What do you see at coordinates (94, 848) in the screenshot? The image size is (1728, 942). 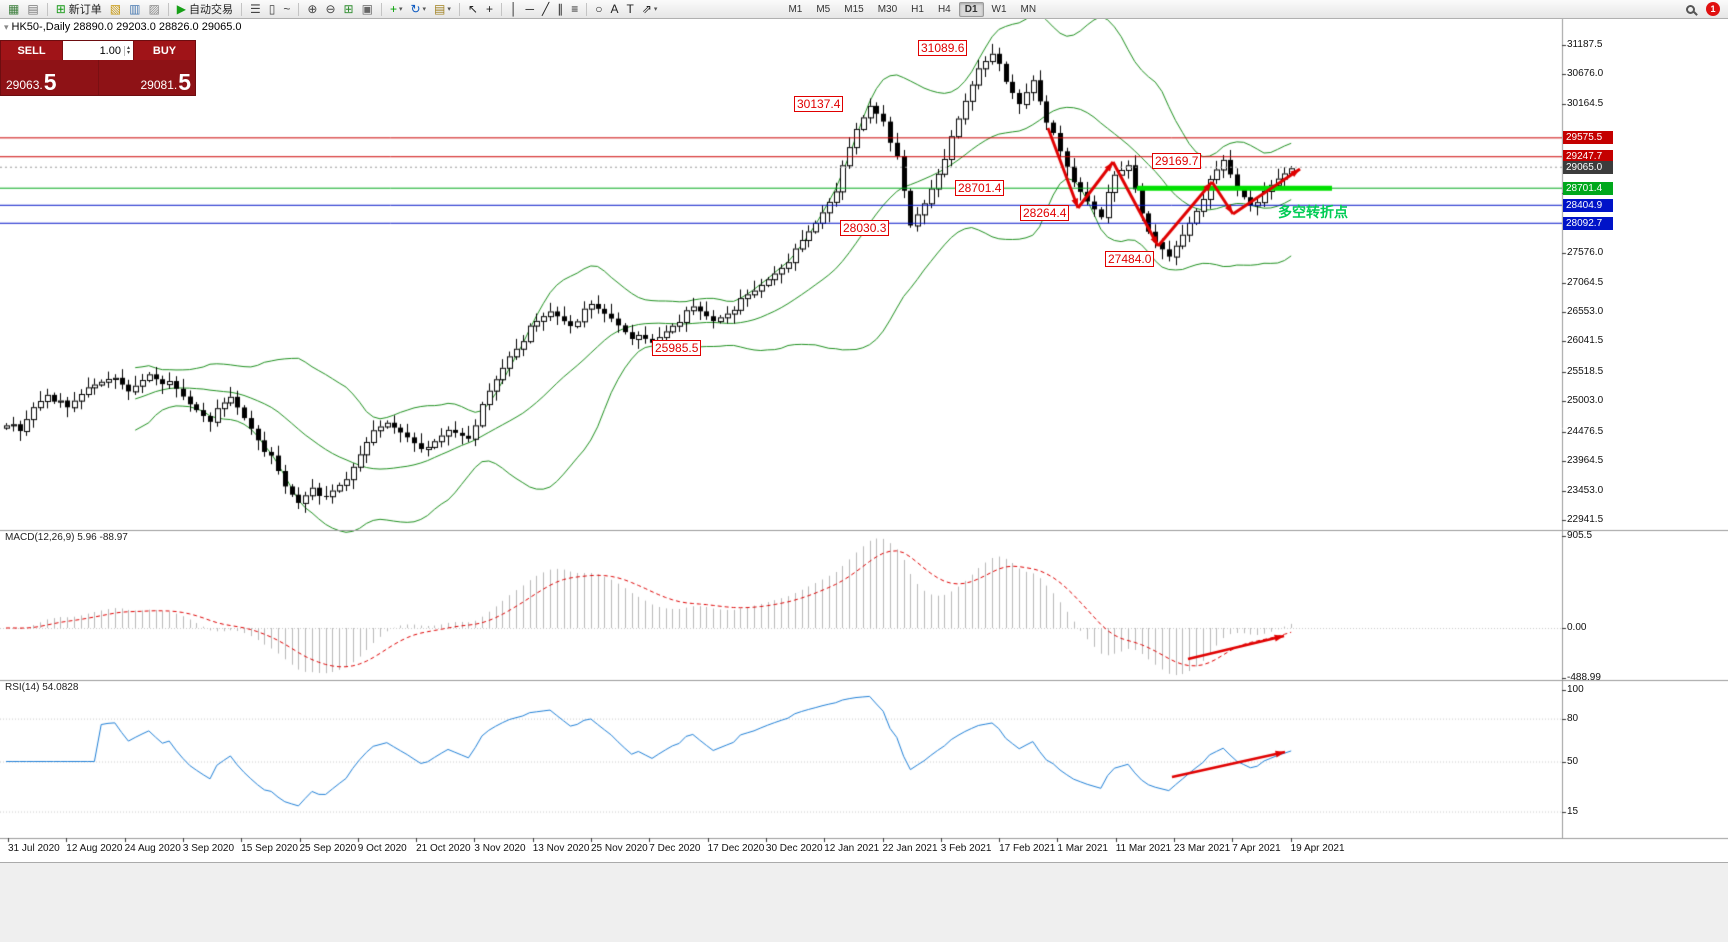 I see `time-axis-label: 12 Aug 2020` at bounding box center [94, 848].